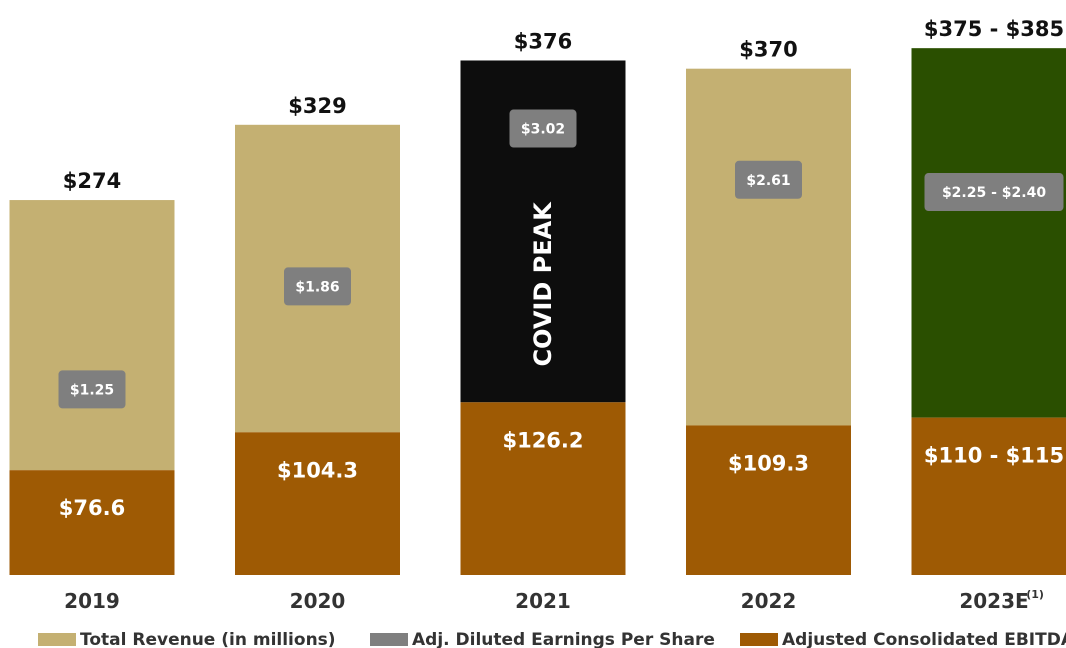  I want to click on ebitda-label-2023E: $110 - $115, so click(994, 456).